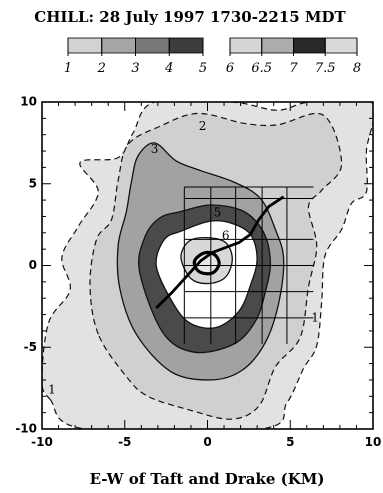  What do you see at coordinates (290, 442) in the screenshot?
I see `x-tick-label: 5` at bounding box center [290, 442].